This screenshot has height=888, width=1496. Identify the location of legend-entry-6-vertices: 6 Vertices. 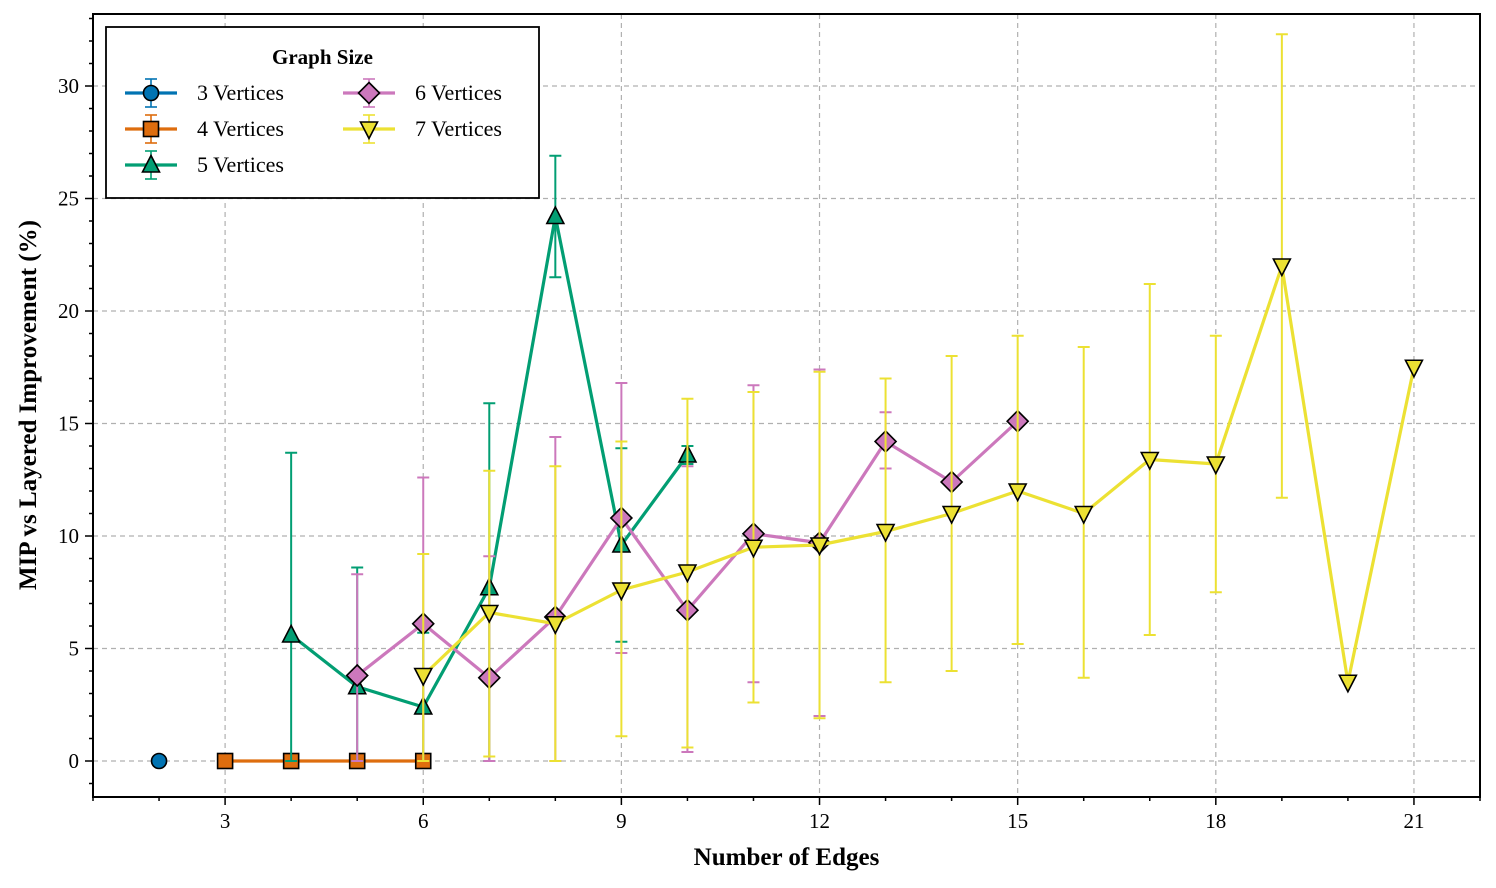
(422, 93).